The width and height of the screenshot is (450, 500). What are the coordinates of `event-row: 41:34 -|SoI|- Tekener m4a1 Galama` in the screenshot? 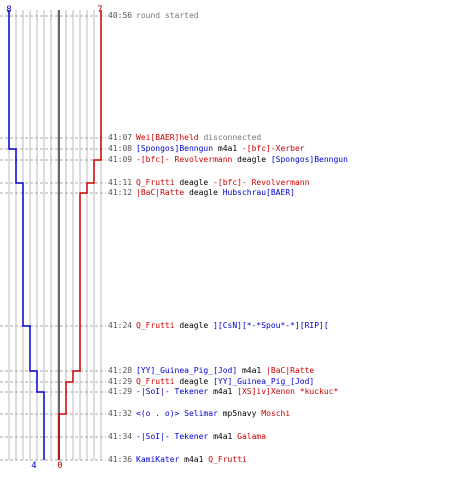 It's located at (225, 436).